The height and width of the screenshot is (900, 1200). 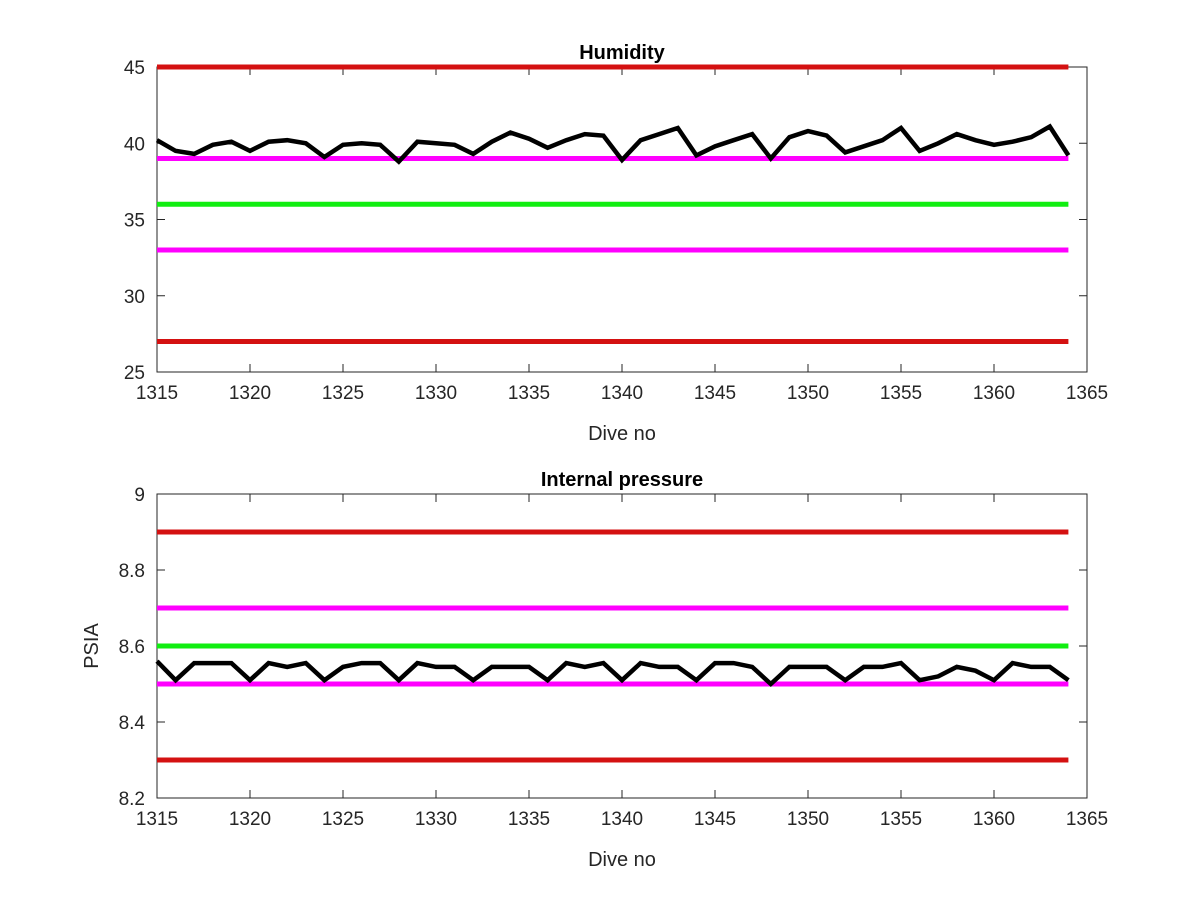 What do you see at coordinates (132, 723) in the screenshot?
I see `y-tick-label: 8.4` at bounding box center [132, 723].